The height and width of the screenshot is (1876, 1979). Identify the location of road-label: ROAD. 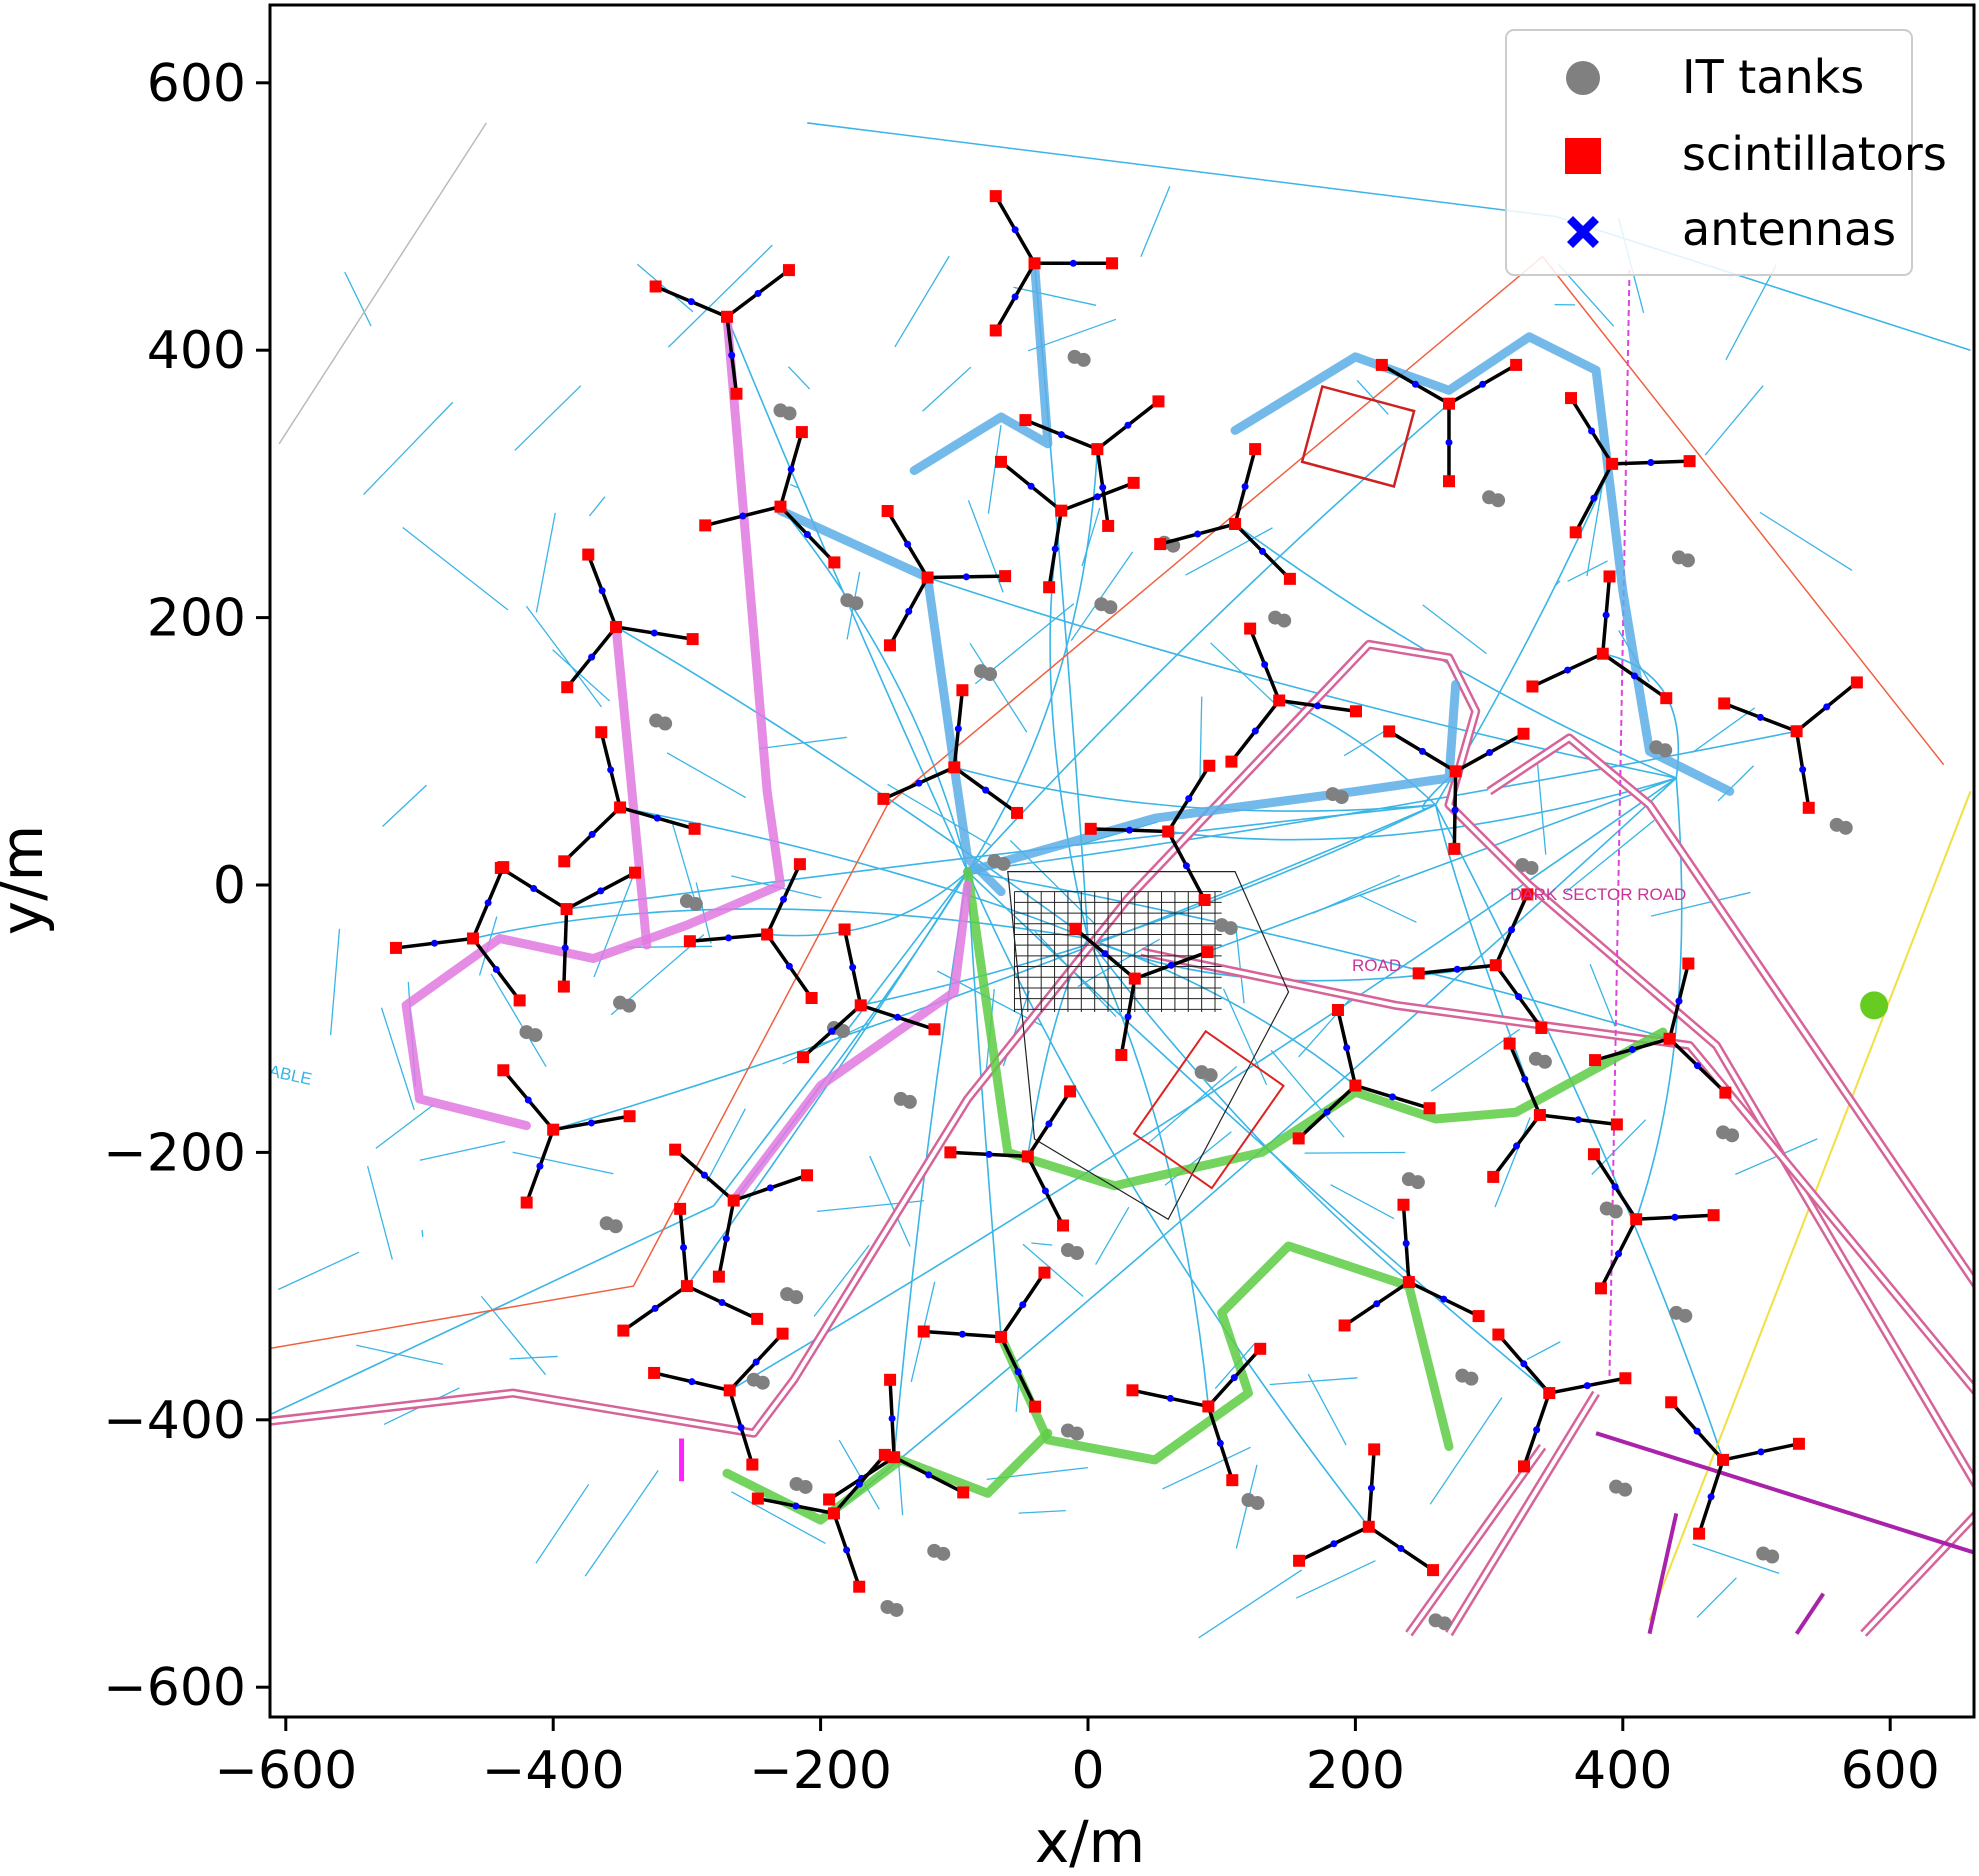
(1376, 965).